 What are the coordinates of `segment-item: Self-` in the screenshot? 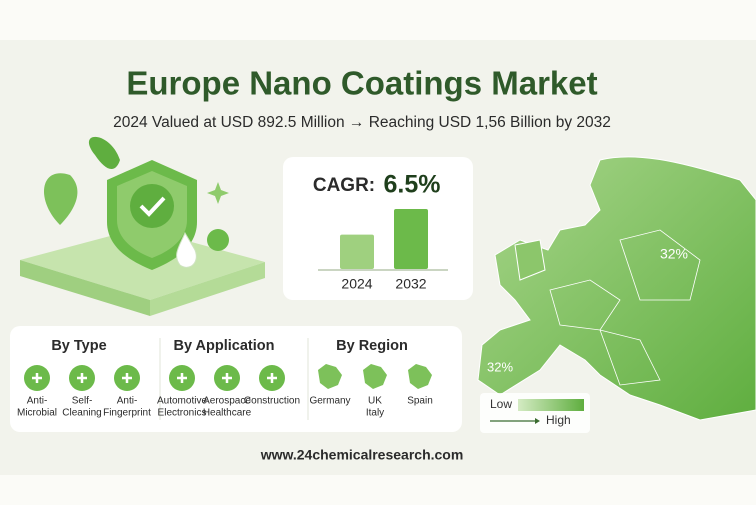 It's located at (82, 401).